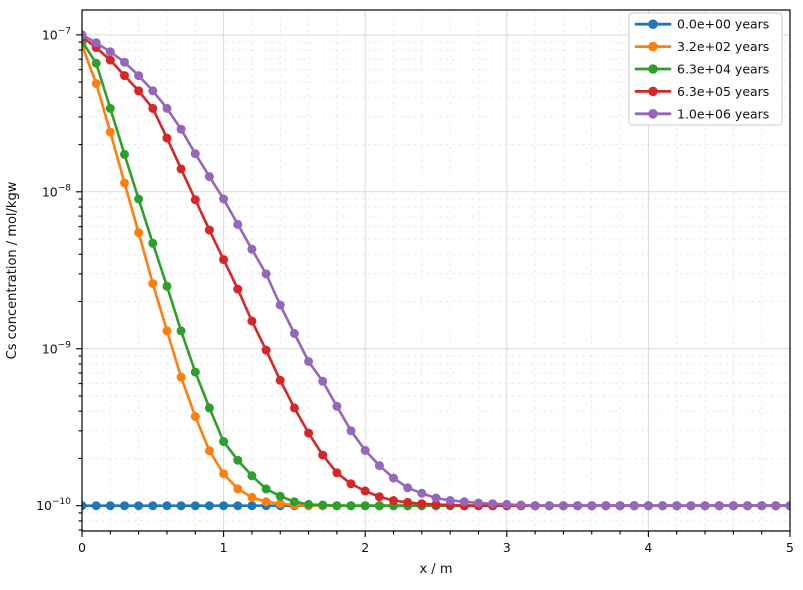 The image size is (803, 590). Describe the element at coordinates (365, 547) in the screenshot. I see `x-tick-label: 2` at that location.